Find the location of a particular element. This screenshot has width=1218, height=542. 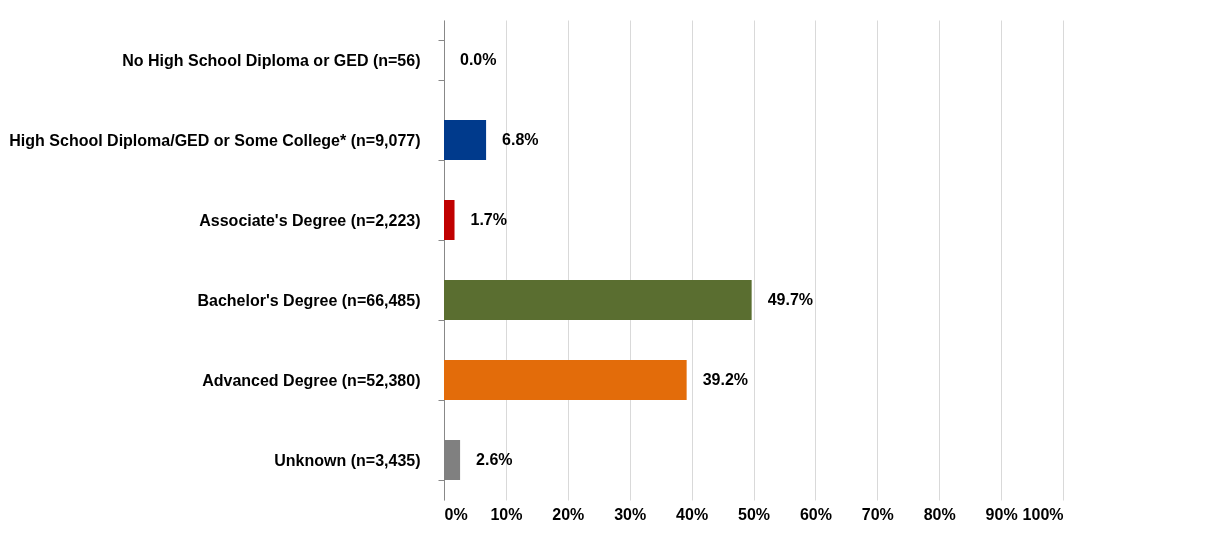

x-tick-label: 60% is located at coordinates (815, 514).